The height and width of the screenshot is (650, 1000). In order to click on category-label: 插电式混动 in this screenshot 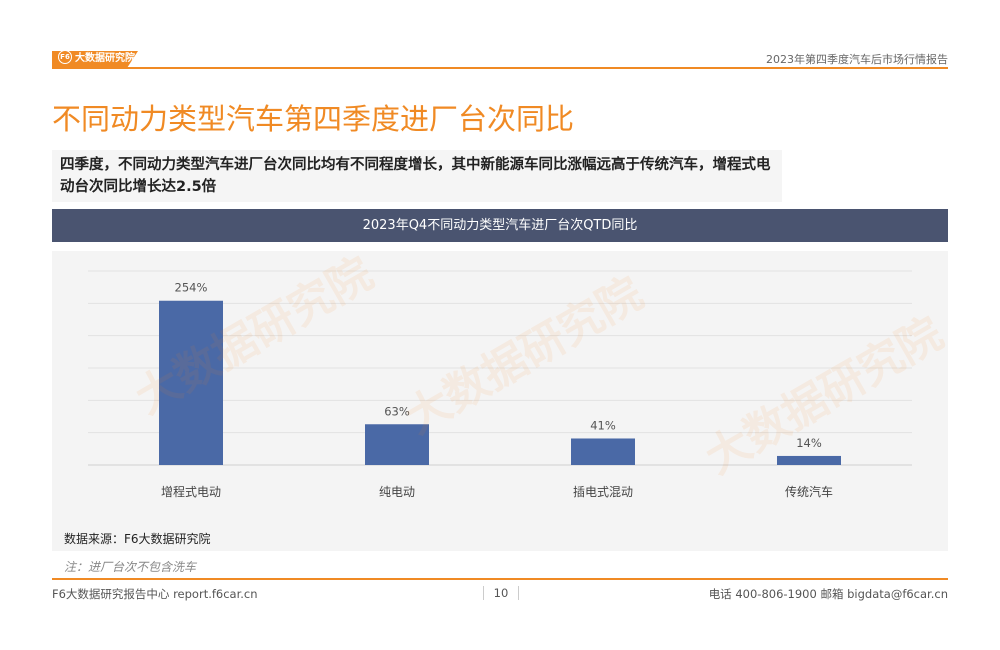, I will do `click(603, 492)`.